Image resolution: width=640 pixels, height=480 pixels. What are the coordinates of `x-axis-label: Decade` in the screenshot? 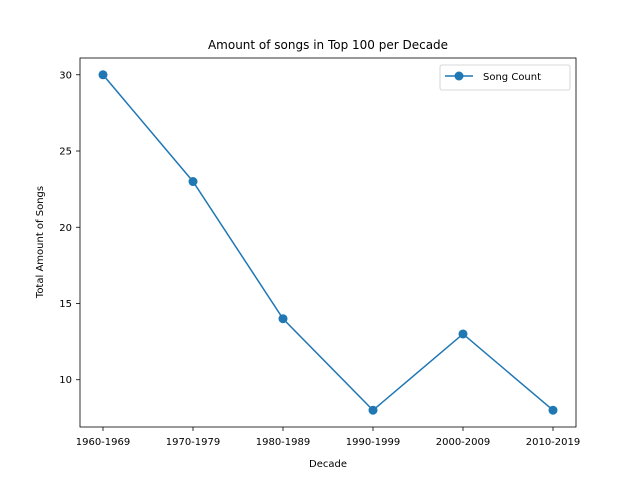 It's located at (328, 464).